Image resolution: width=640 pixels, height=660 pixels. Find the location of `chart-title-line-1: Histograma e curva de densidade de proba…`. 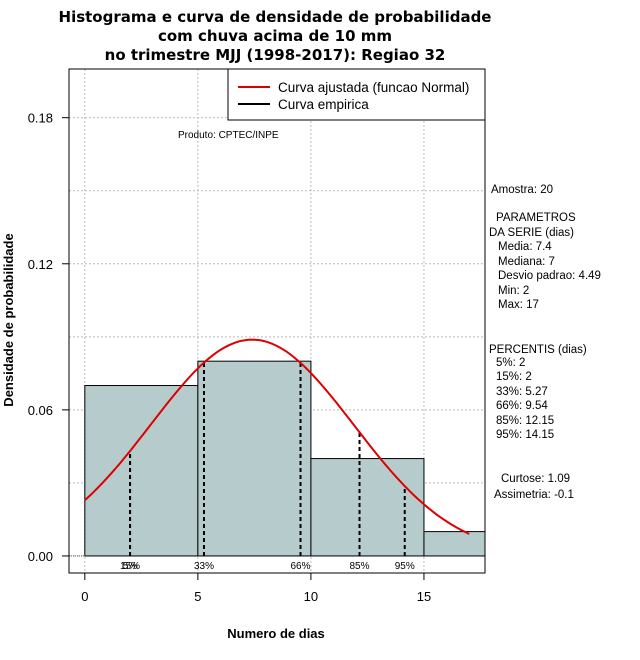

chart-title-line-1: Histograma e curva de densidade de proba… is located at coordinates (275, 17).